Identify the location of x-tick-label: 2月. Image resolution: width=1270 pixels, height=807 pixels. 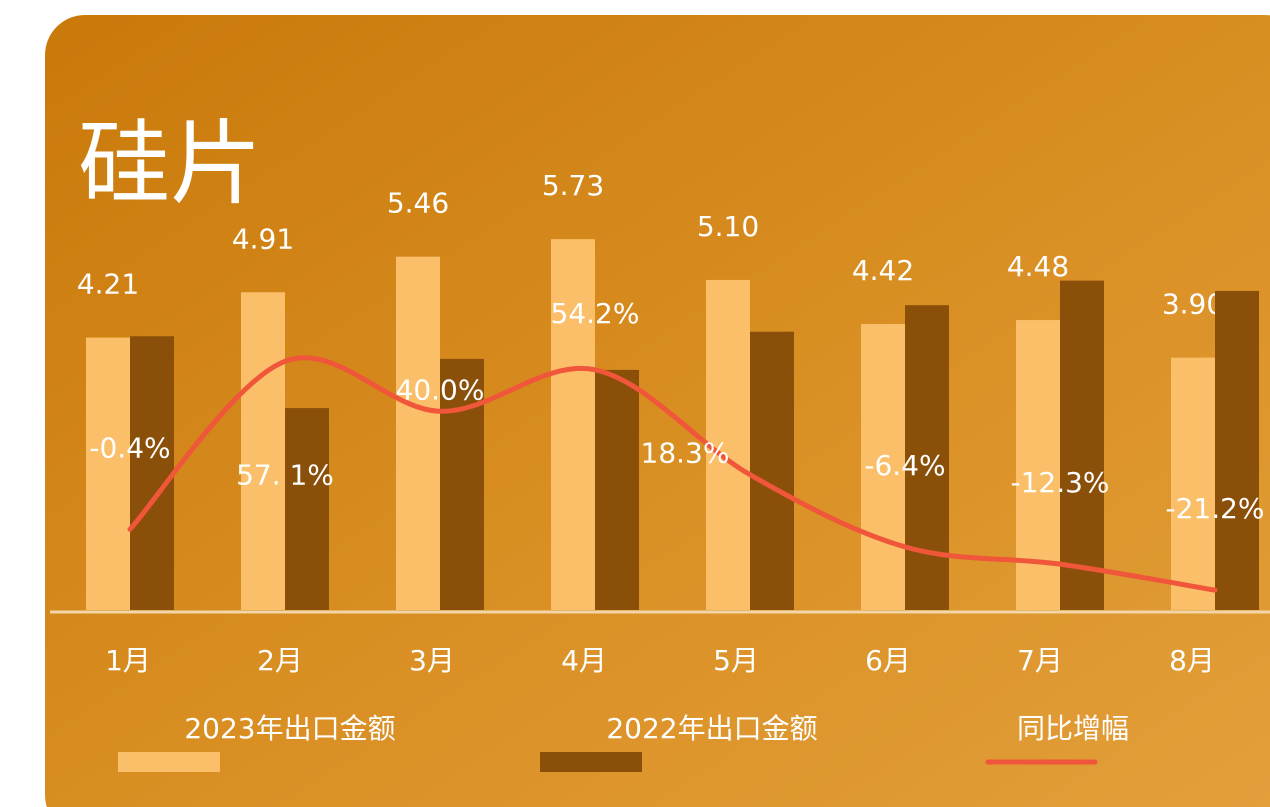
(280, 660).